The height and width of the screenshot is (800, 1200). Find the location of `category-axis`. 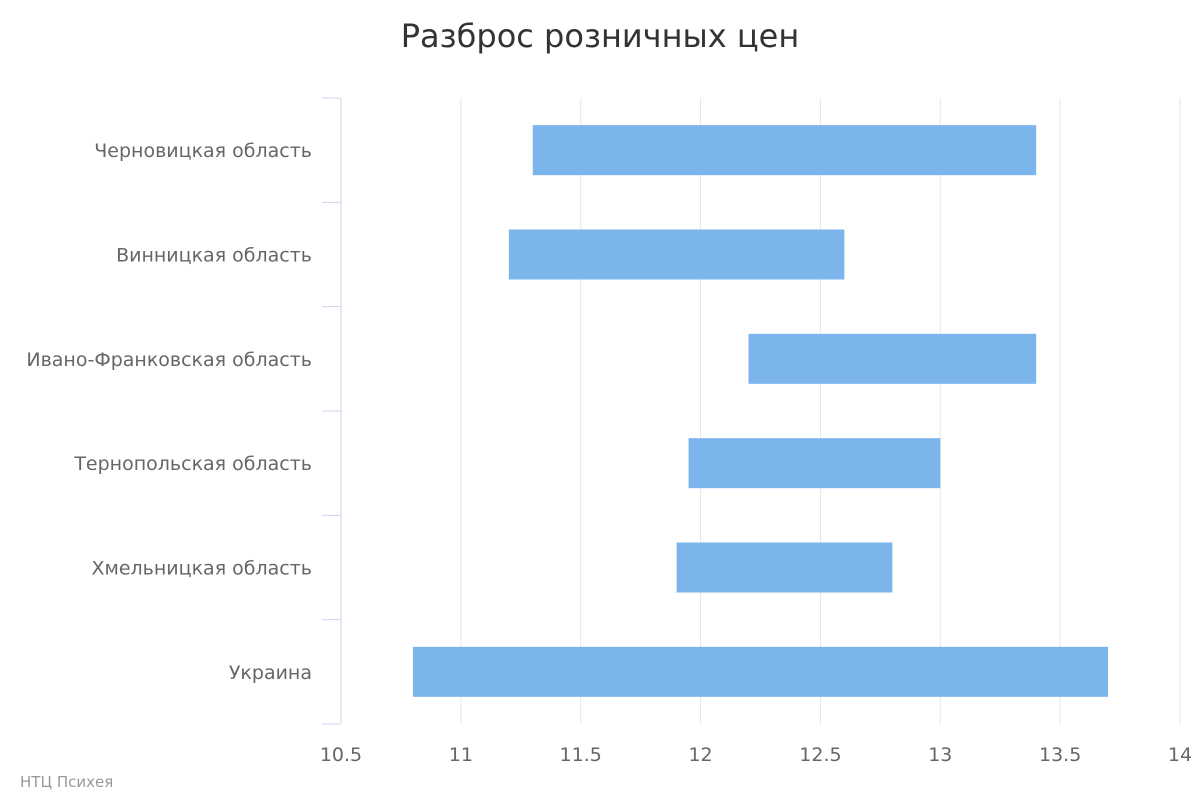

category-axis is located at coordinates (332, 411).